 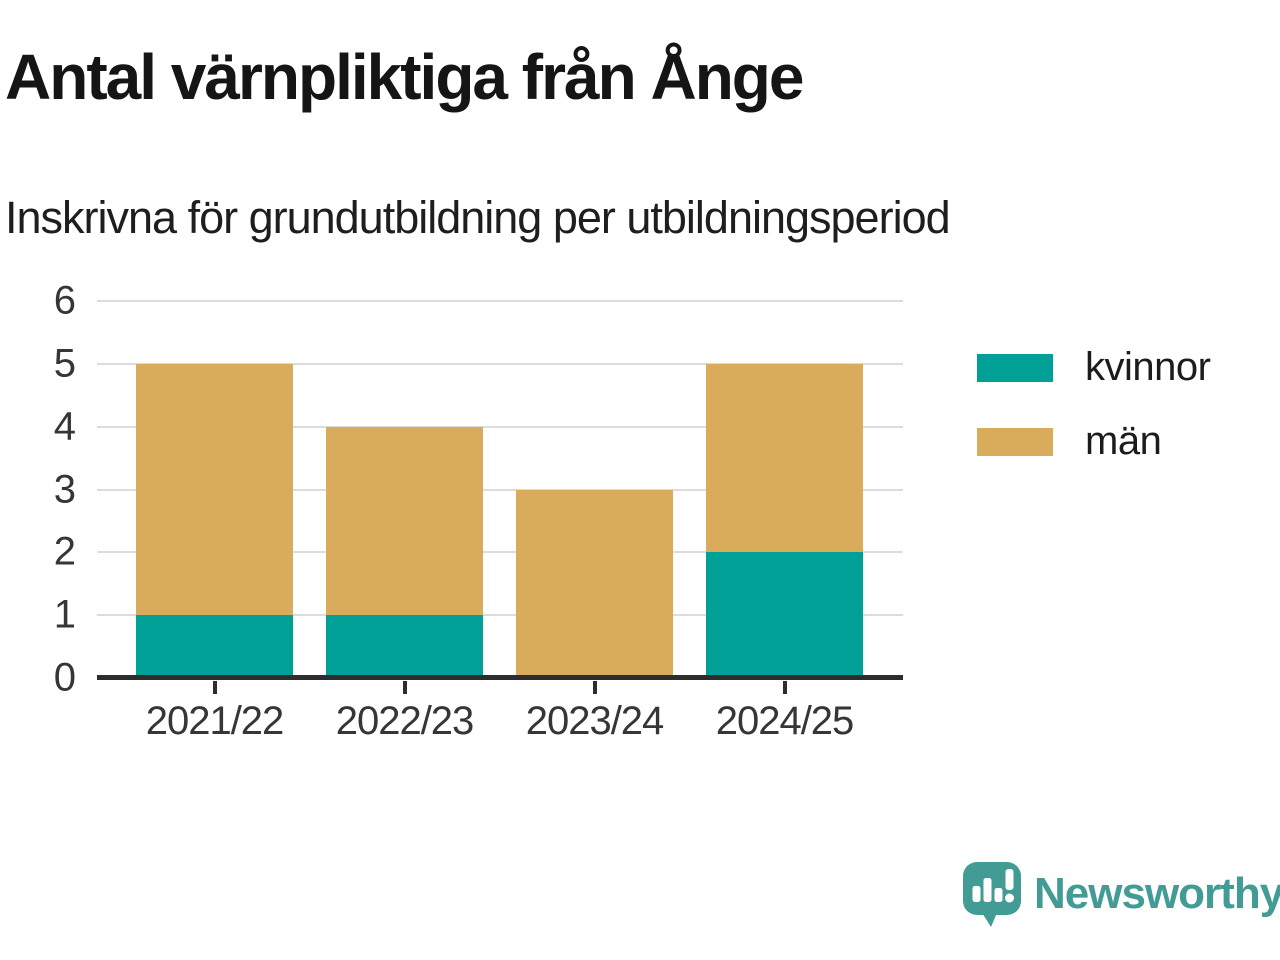 I want to click on exclamation-stem, so click(x=1009, y=879).